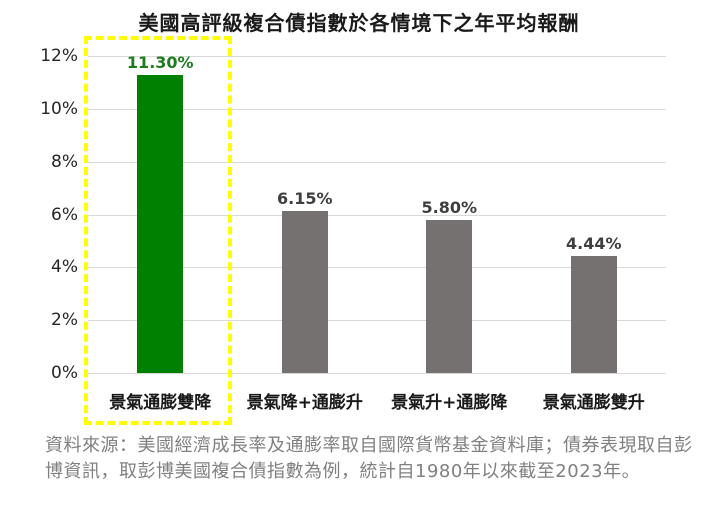 The image size is (718, 506). Describe the element at coordinates (160, 403) in the screenshot. I see `category-label: 景氣通膨雙降` at that location.